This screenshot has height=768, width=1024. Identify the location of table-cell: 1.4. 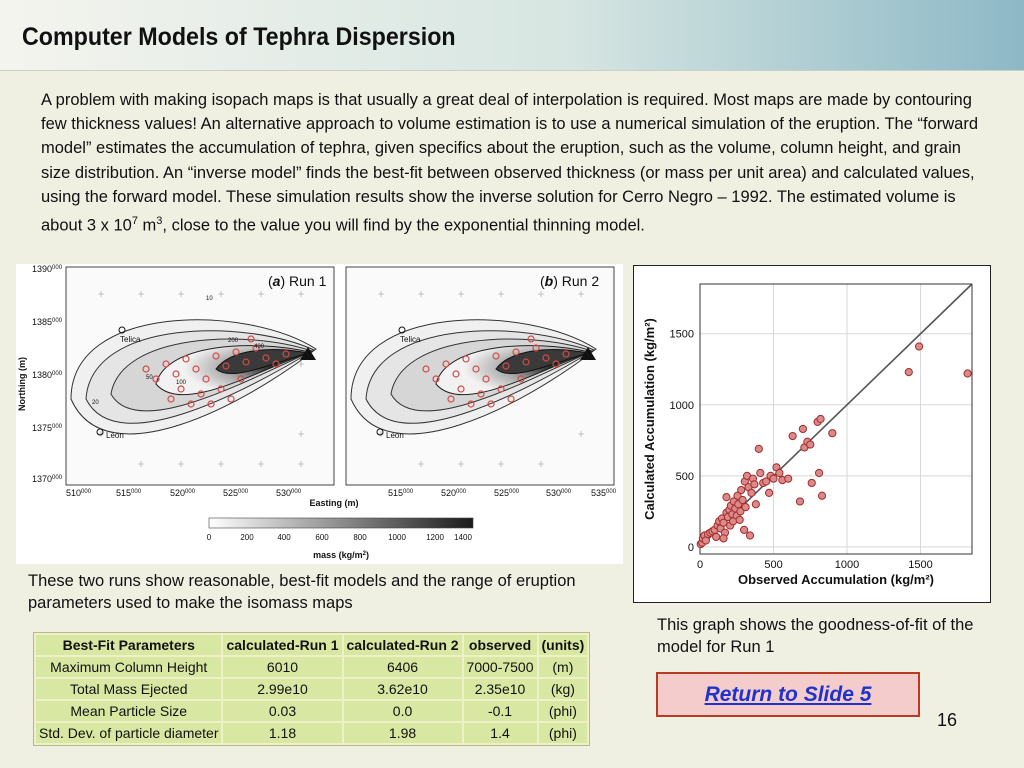
(500, 733).